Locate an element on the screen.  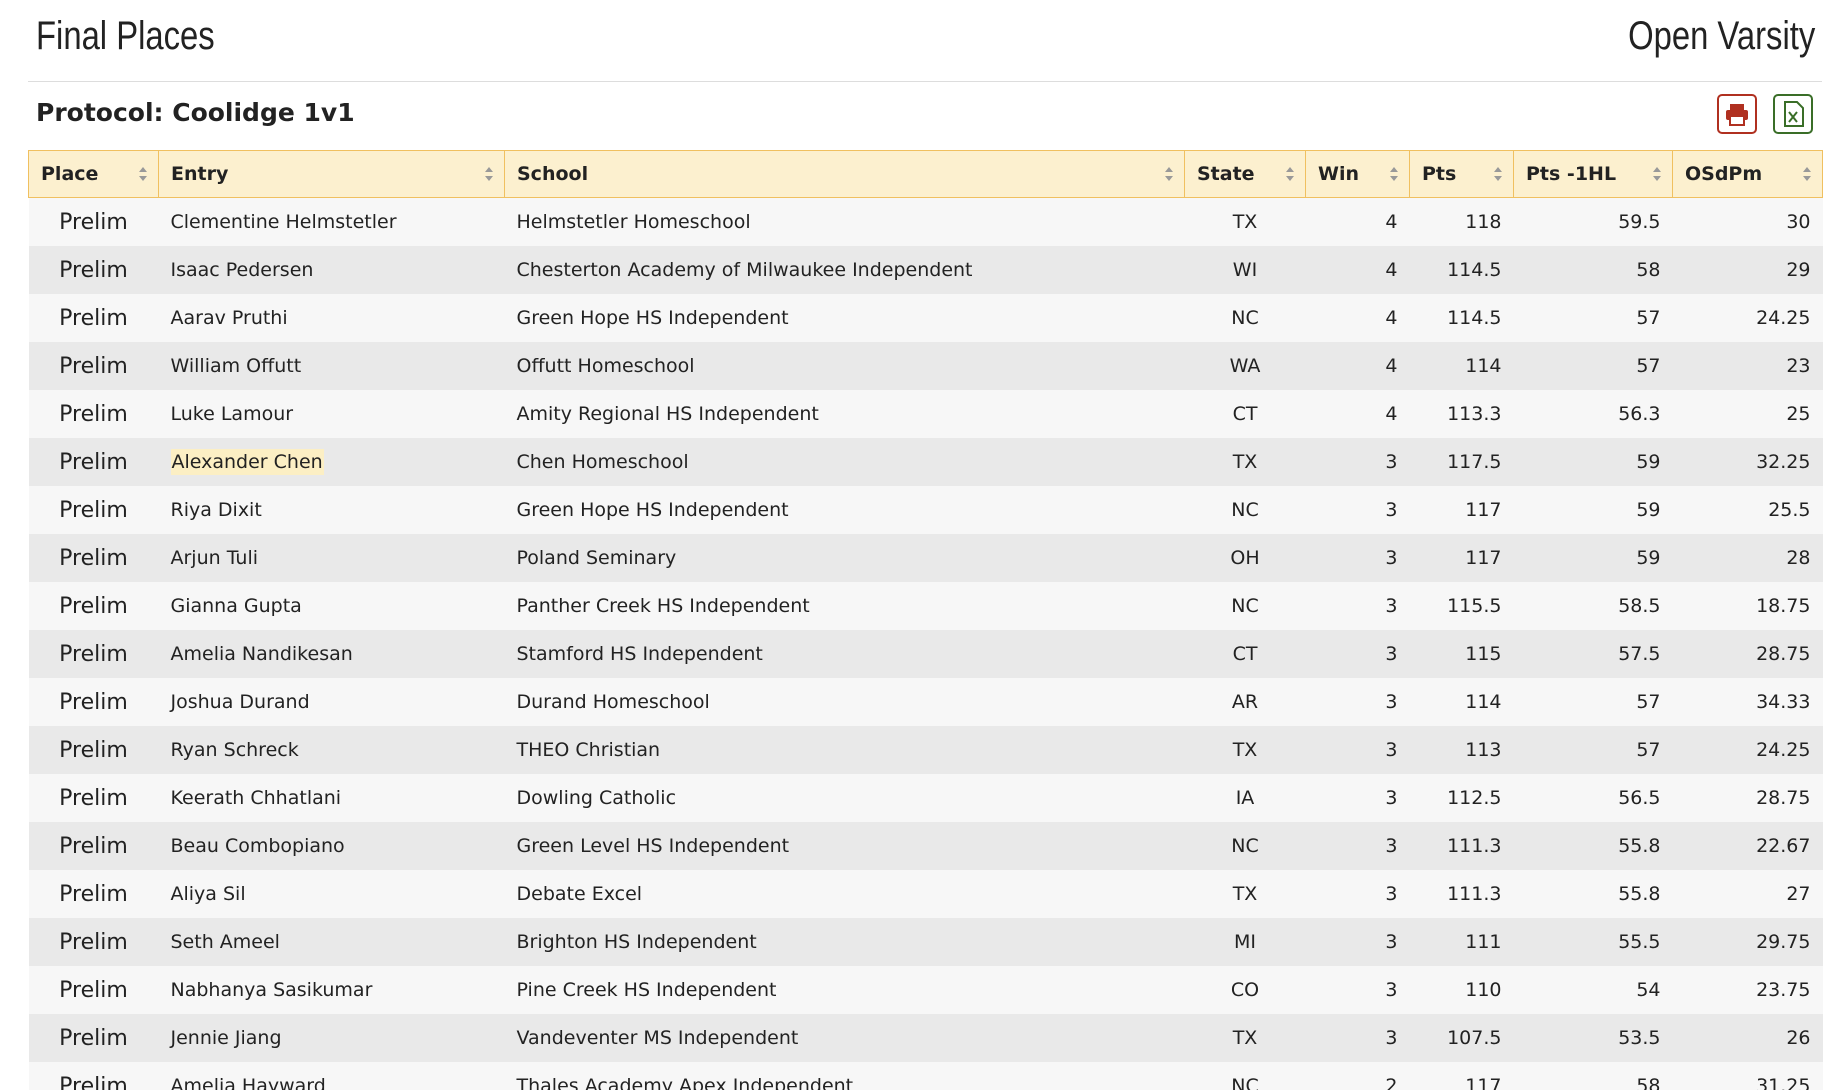
column-label: Pts -1HL is located at coordinates (1571, 174).